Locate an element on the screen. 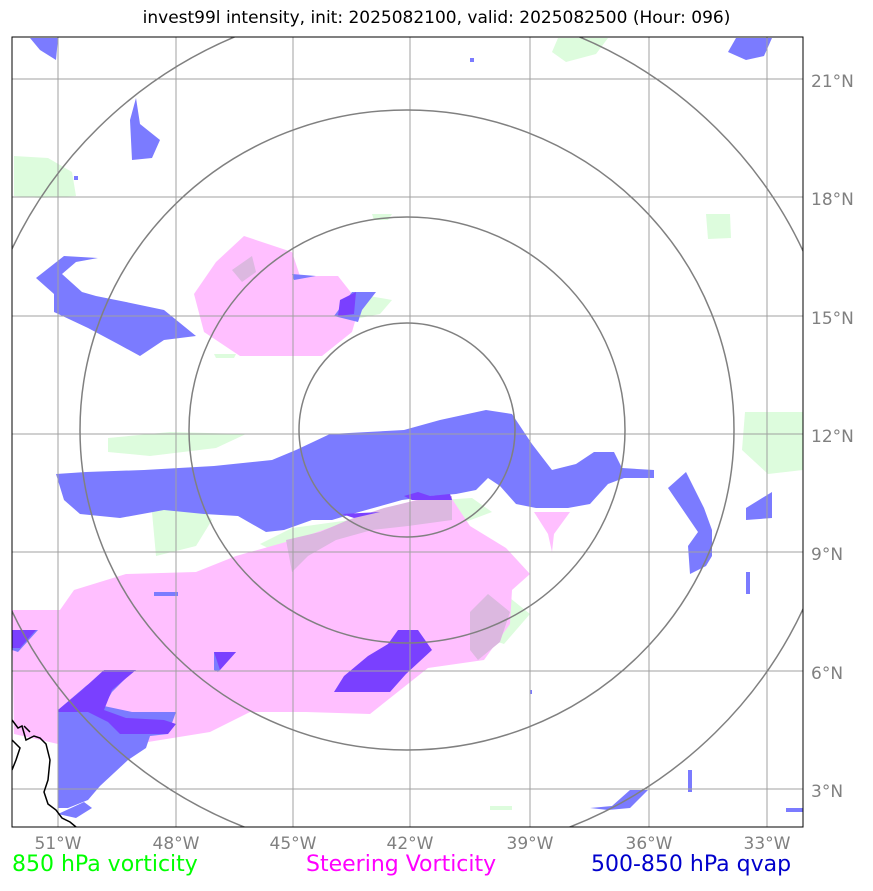 The width and height of the screenshot is (873, 891). lon-tick-label: 39°W is located at coordinates (530, 844).